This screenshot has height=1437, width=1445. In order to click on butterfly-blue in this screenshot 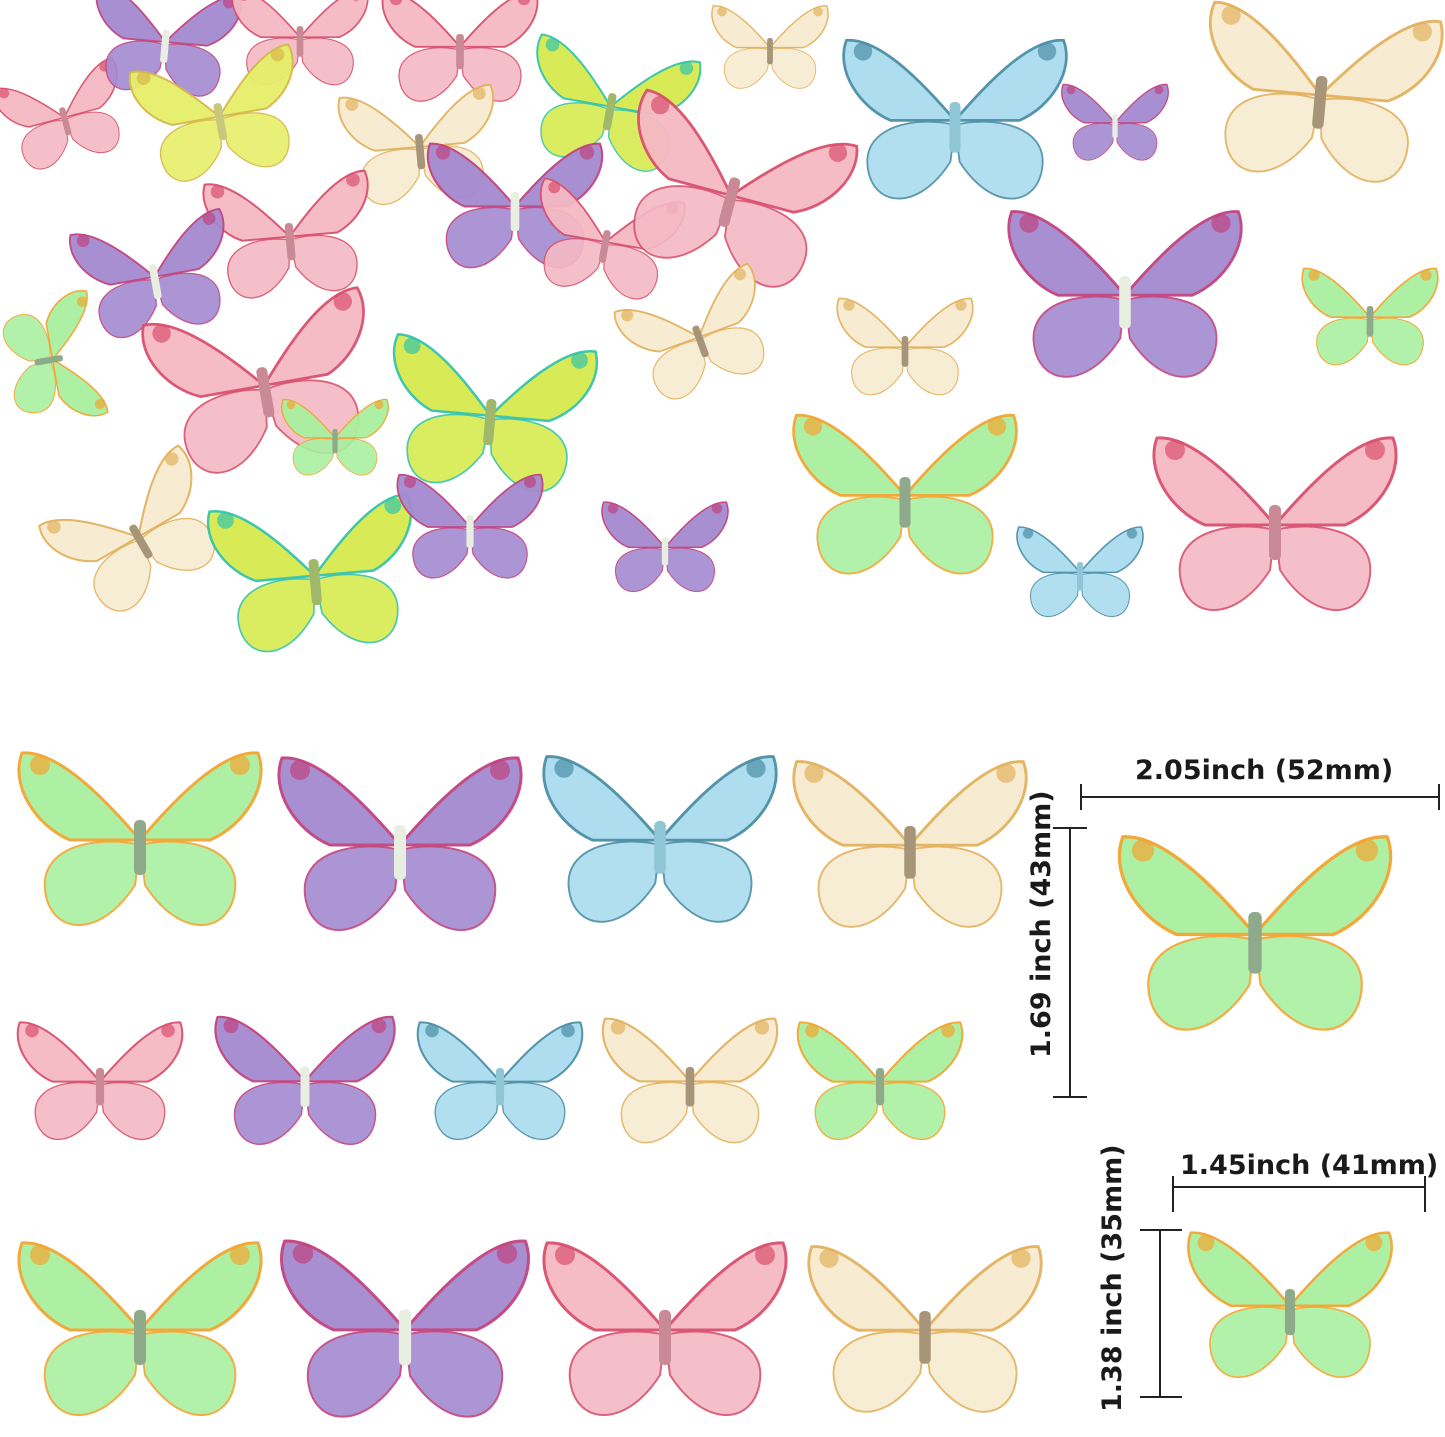, I will do `click(660, 839)`.